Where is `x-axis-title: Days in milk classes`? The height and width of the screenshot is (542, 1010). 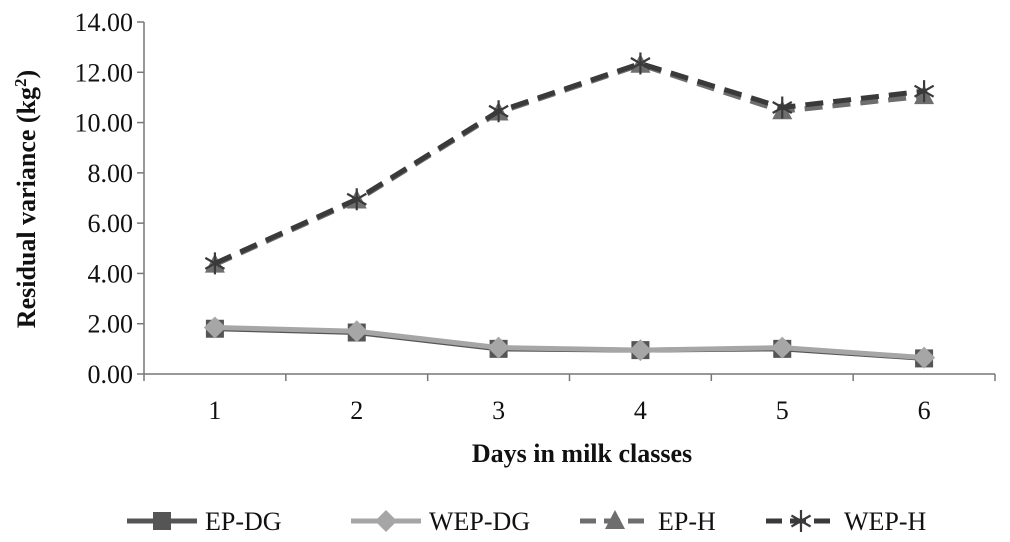 x-axis-title: Days in milk classes is located at coordinates (582, 453).